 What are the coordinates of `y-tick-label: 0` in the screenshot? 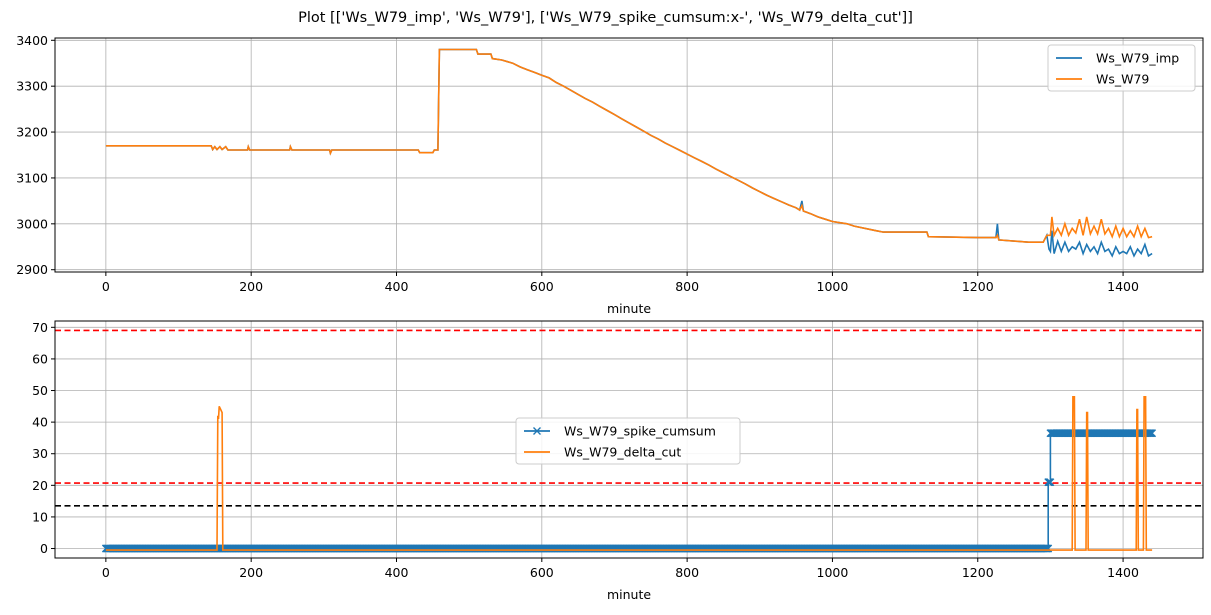 It's located at (44, 548).